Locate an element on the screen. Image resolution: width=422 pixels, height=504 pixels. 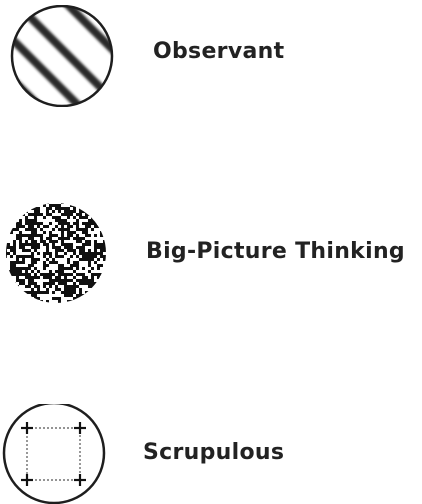
trait-label-big-picture-thinking: Big-Picture Thinking is located at coordinates (275, 251).